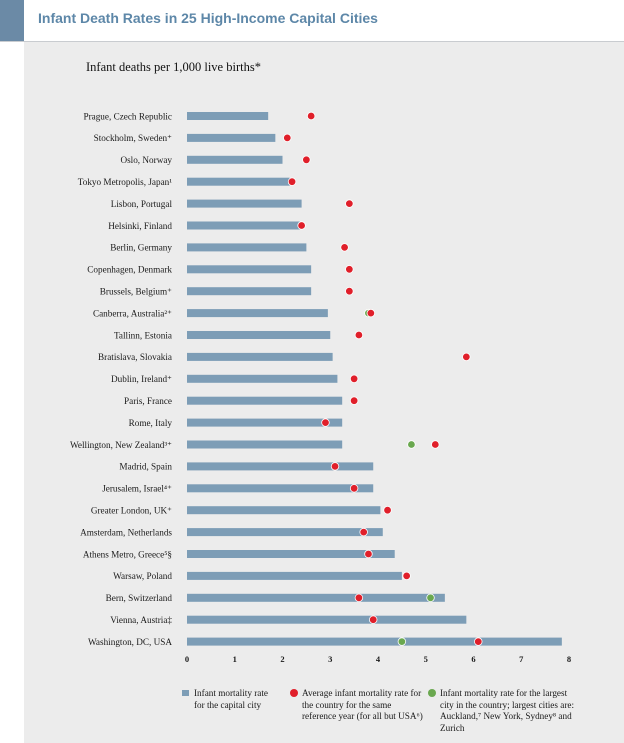 This screenshot has width=624, height=743. I want to click on category-label: Greater London, UK⁺, so click(131, 511).